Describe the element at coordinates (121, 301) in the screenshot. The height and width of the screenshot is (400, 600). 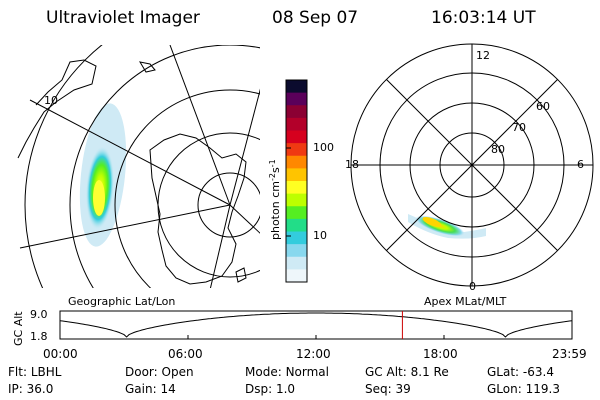
I see `geo-panel-caption: Geographic Lat/Lon` at that location.